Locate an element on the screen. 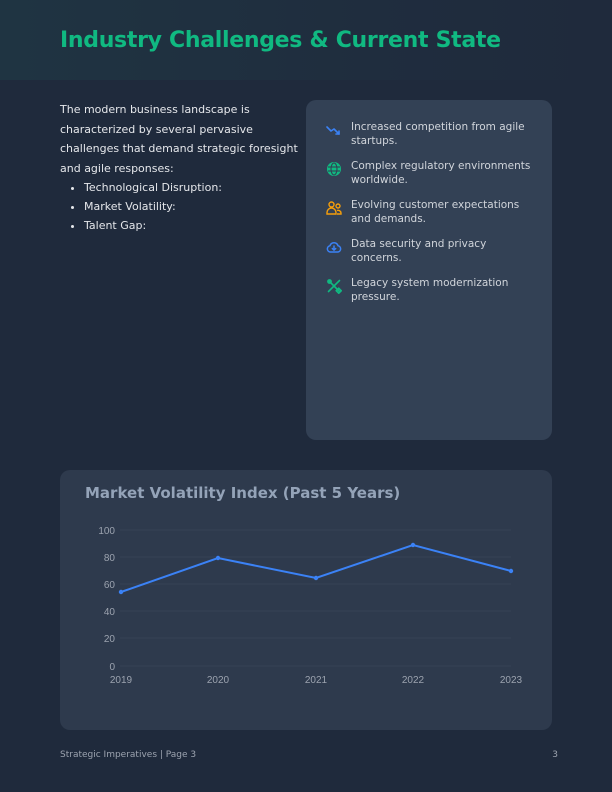 The width and height of the screenshot is (612, 792). svg-text: 2022 is located at coordinates (413, 680).